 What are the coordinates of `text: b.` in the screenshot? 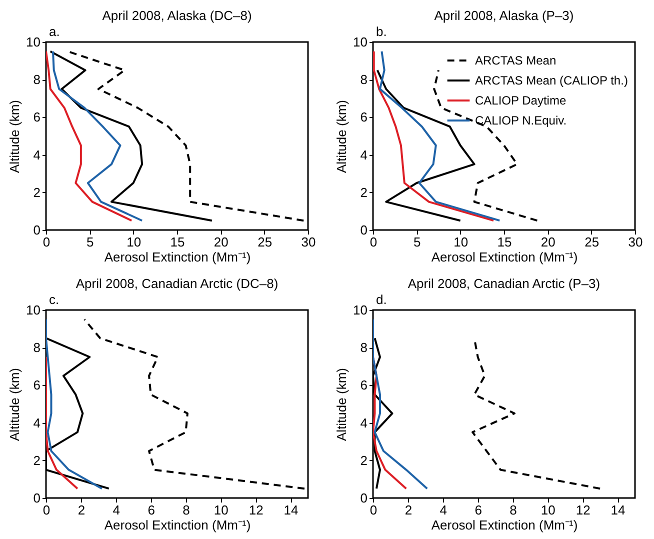 It's located at (381, 31).